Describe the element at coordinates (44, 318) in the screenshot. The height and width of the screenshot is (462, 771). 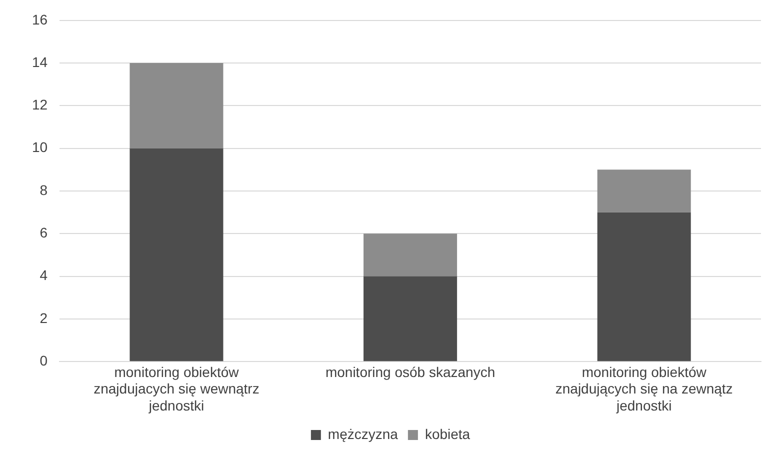
I see `y-tick-label: 2` at that location.